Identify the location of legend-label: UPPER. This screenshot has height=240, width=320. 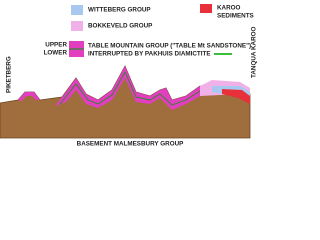
(56, 45).